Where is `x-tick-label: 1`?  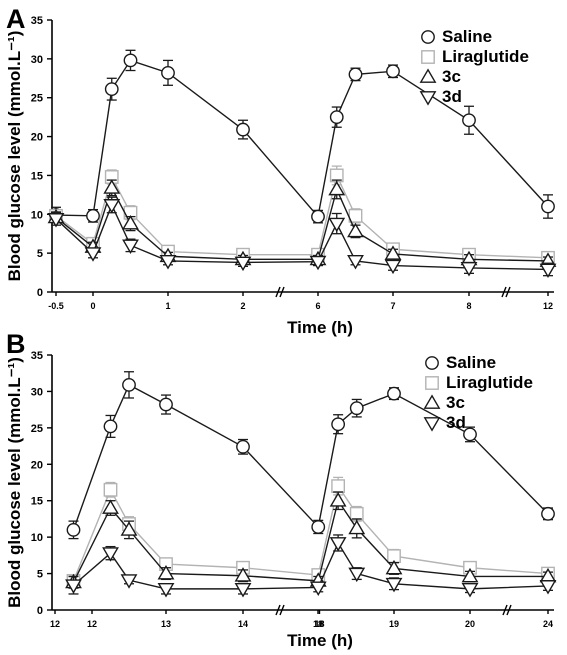
x-tick-label: 1 is located at coordinates (167, 306).